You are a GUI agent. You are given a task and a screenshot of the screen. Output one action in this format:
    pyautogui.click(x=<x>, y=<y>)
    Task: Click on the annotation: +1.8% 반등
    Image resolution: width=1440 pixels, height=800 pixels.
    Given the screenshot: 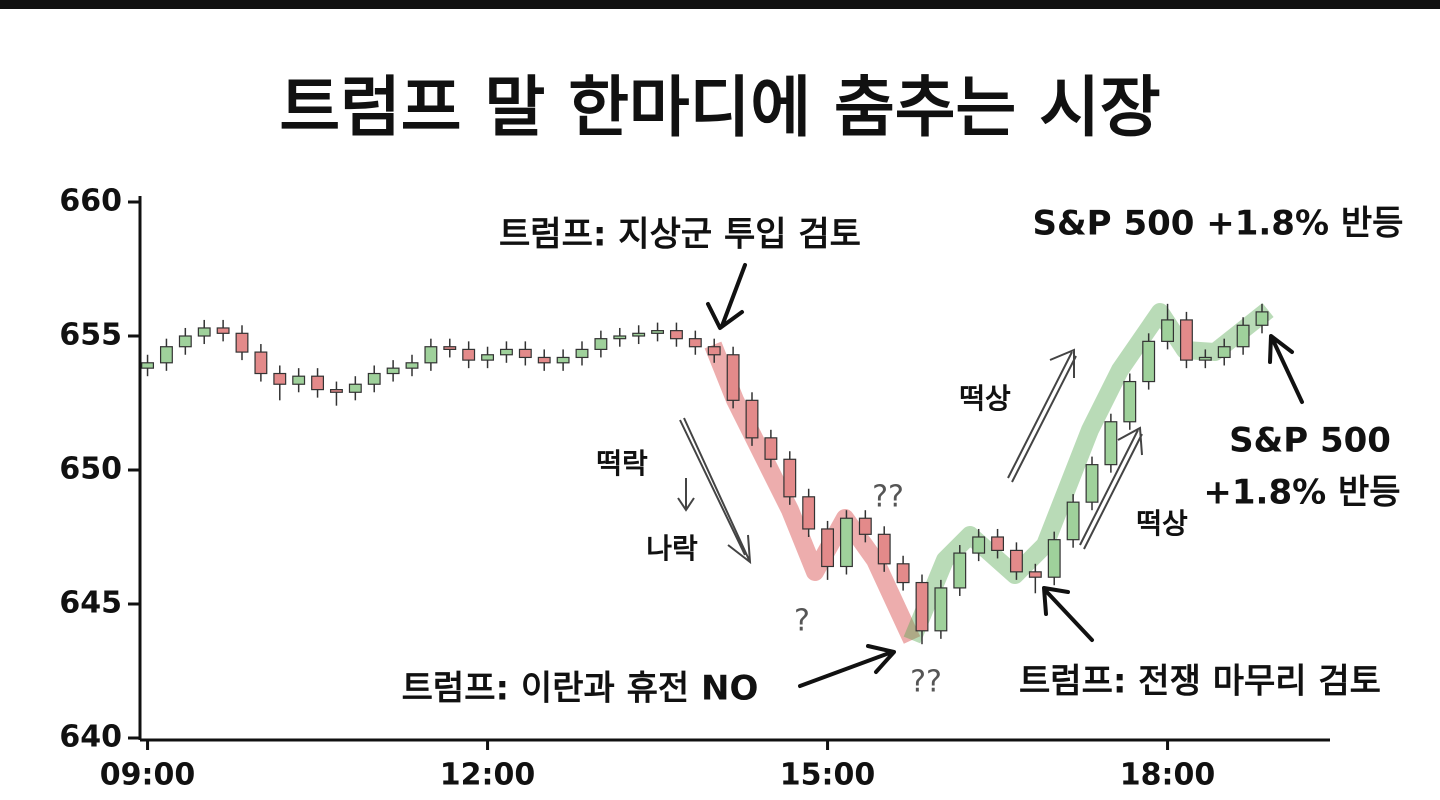 What is the action you would take?
    pyautogui.click(x=1301, y=493)
    